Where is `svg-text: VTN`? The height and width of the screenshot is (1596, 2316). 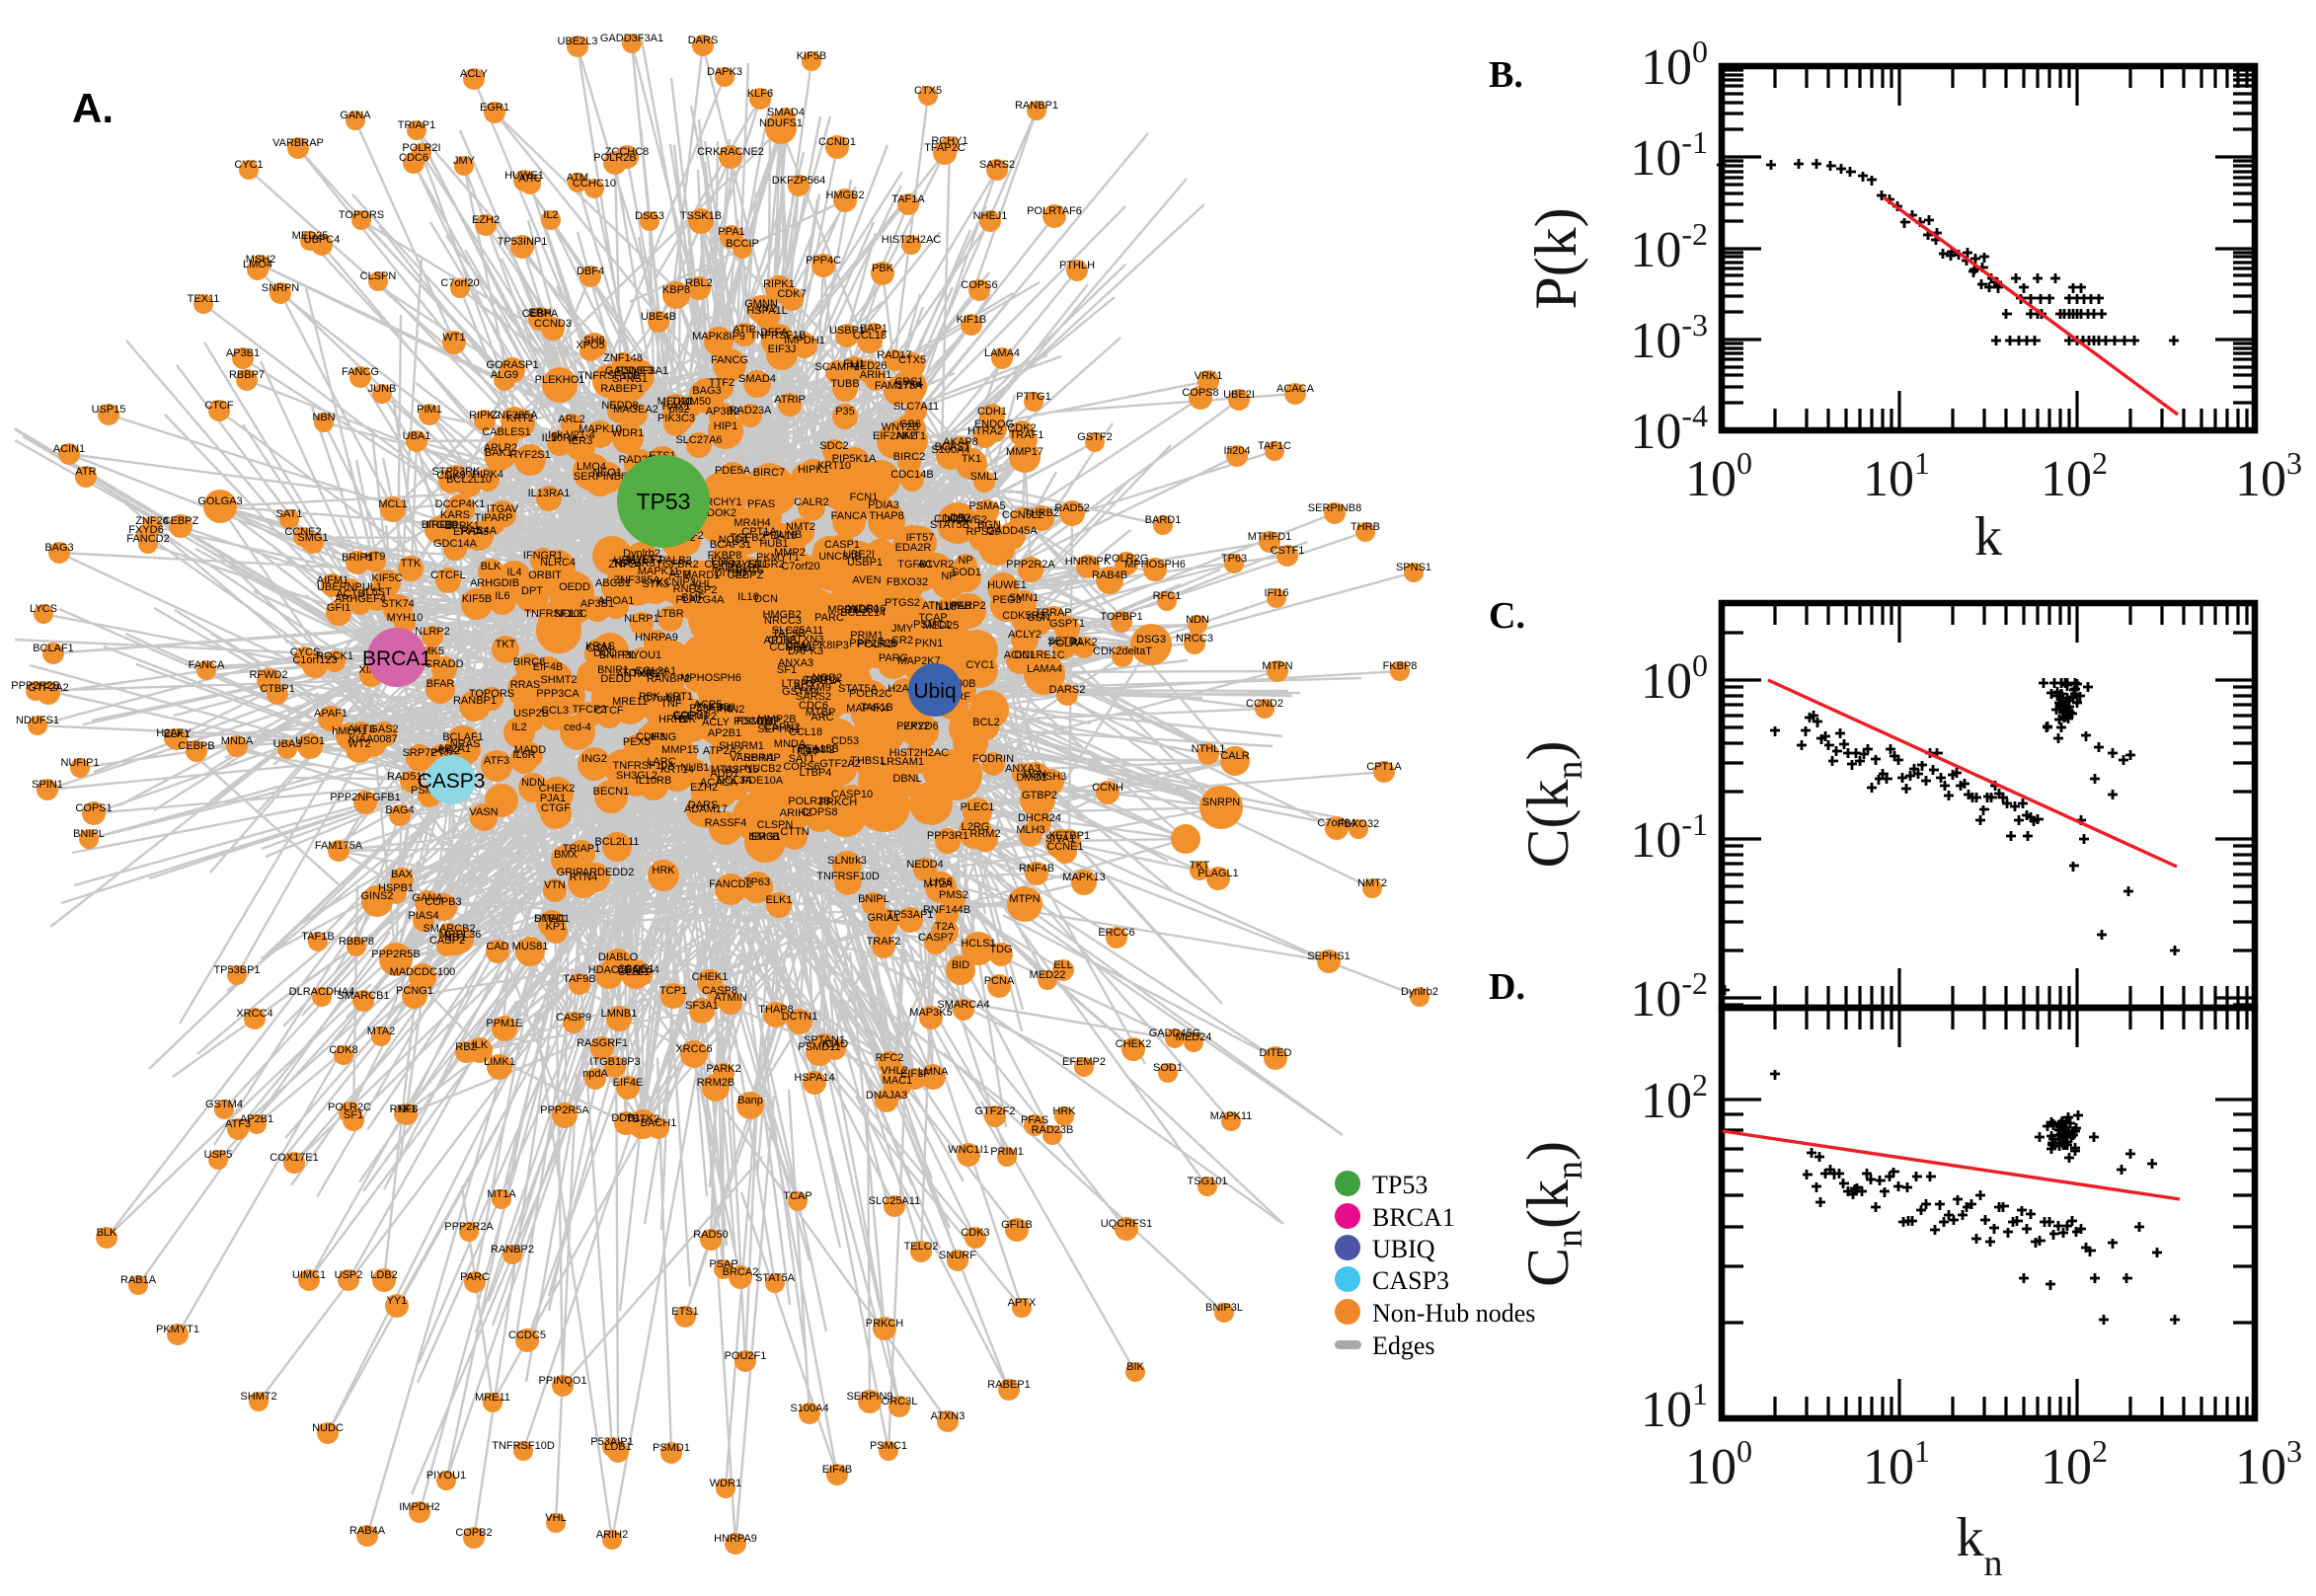 svg-text: VTN is located at coordinates (555, 885).